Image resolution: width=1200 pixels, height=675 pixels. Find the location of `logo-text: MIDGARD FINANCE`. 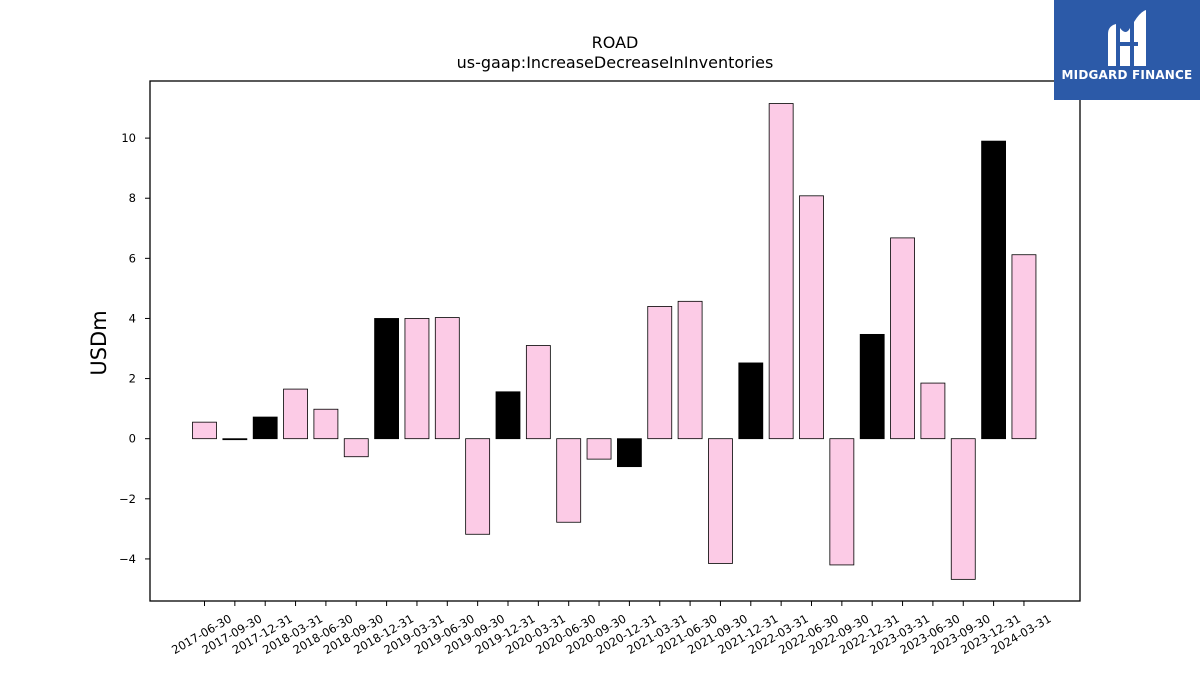

logo-text: MIDGARD FINANCE is located at coordinates (1127, 75).